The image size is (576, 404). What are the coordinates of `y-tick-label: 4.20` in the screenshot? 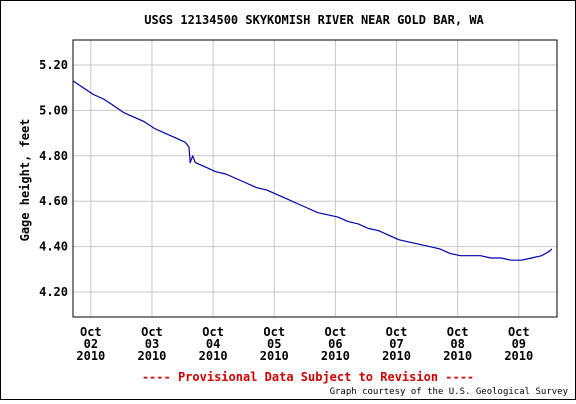 It's located at (53, 292).